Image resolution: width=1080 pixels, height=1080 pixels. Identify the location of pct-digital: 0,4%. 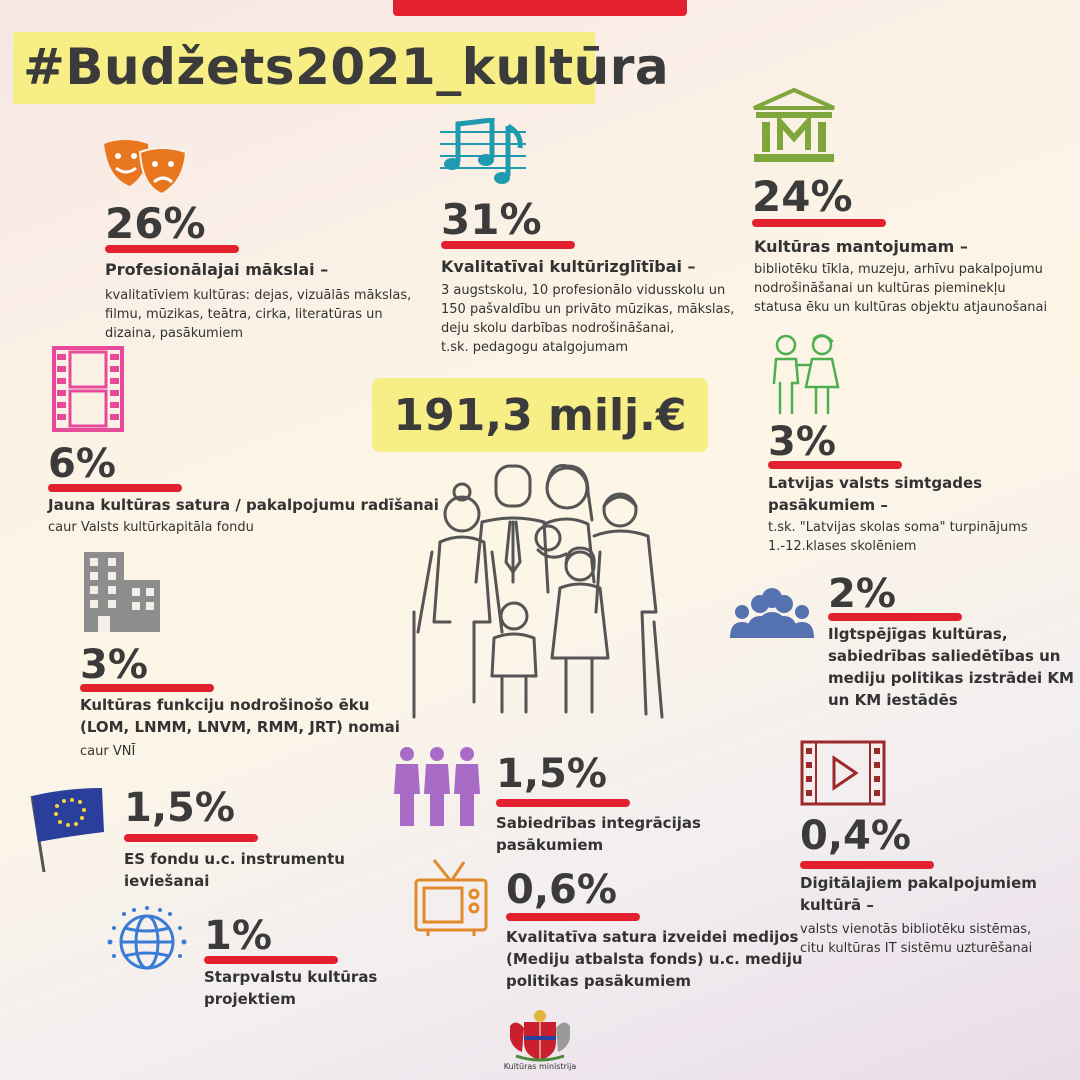
(855, 836).